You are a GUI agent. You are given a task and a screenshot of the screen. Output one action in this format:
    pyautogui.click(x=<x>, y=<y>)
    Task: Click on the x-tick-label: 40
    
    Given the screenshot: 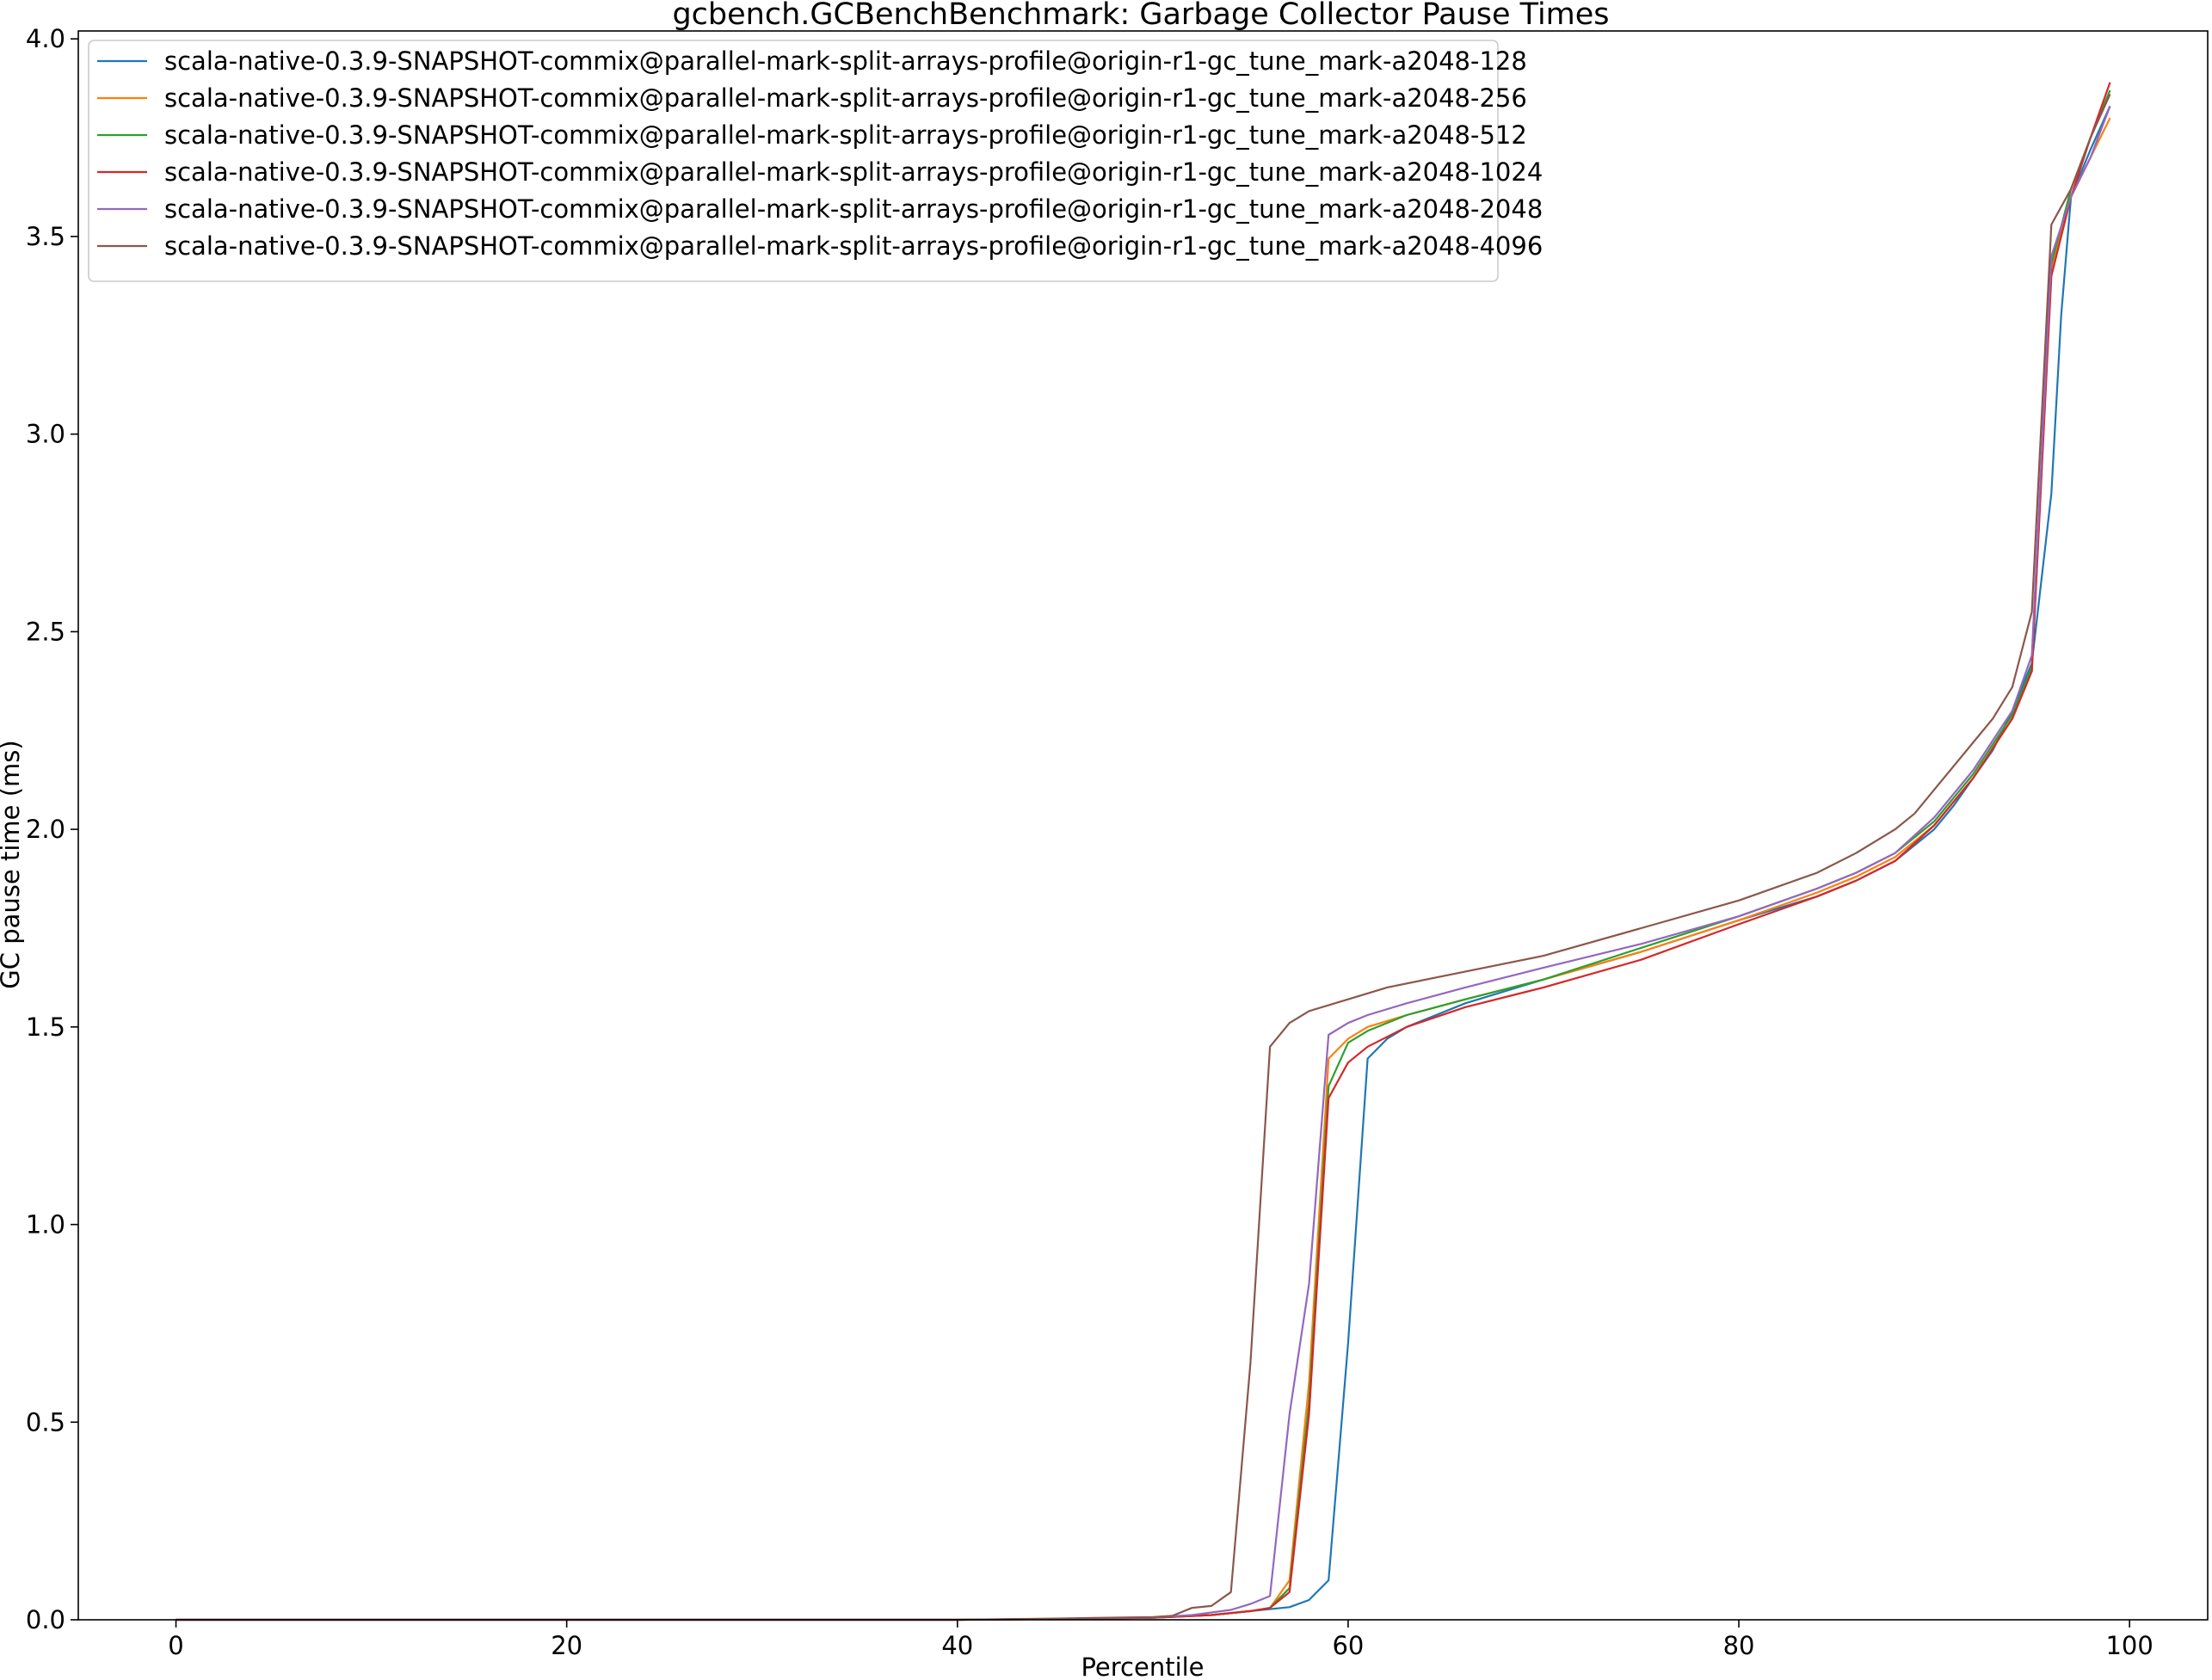 What is the action you would take?
    pyautogui.click(x=957, y=1646)
    